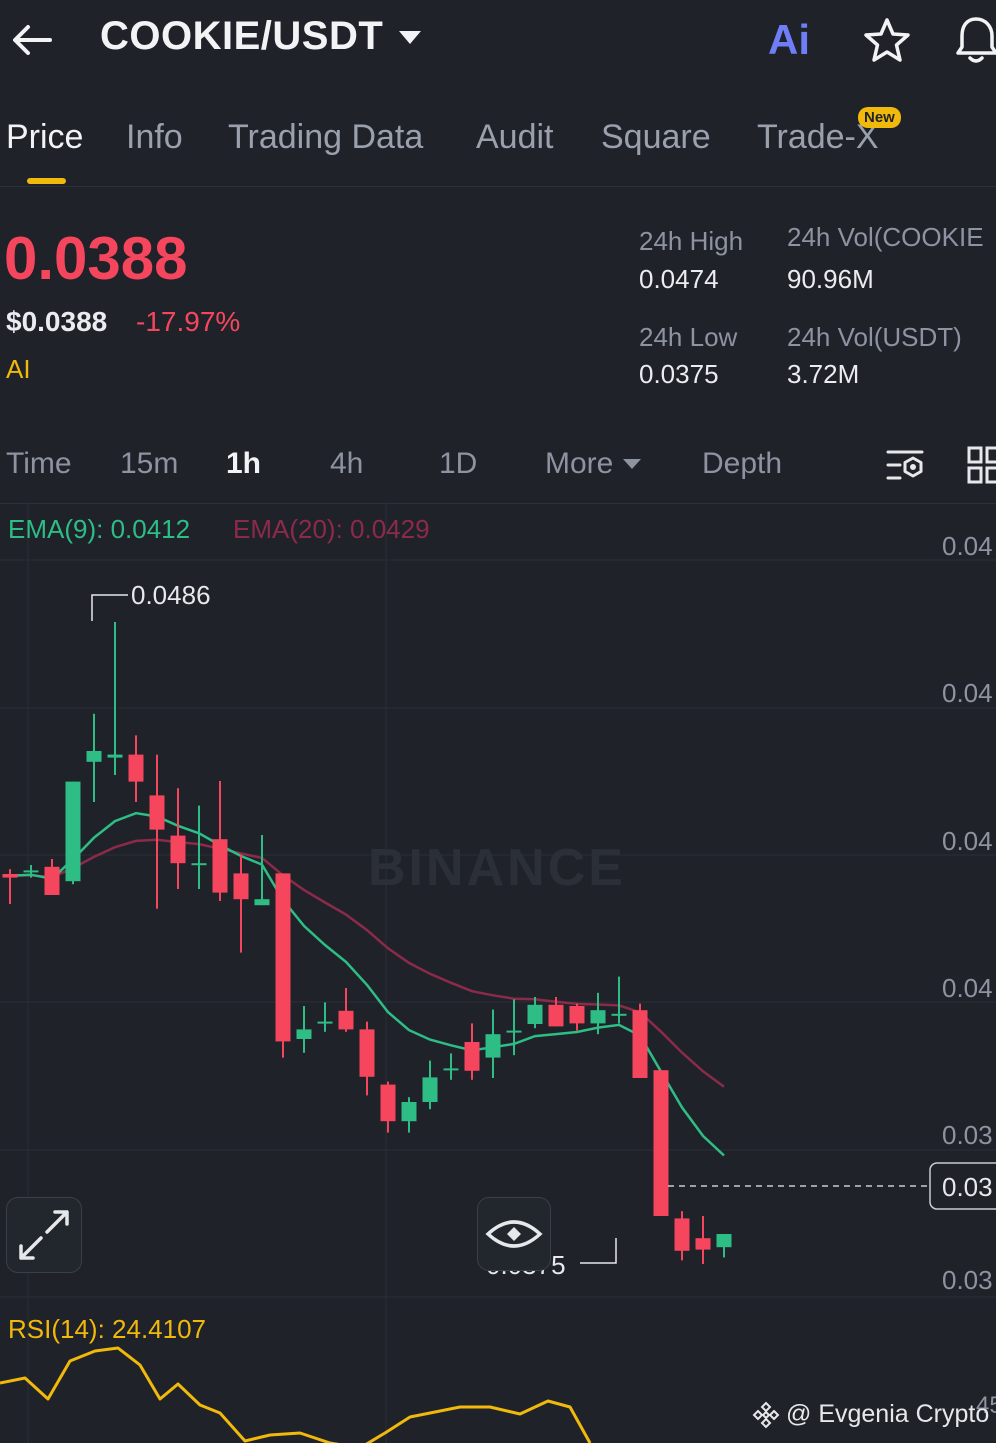 The image size is (996, 1443). What do you see at coordinates (688, 337) in the screenshot?
I see `low-label: 24h Low` at bounding box center [688, 337].